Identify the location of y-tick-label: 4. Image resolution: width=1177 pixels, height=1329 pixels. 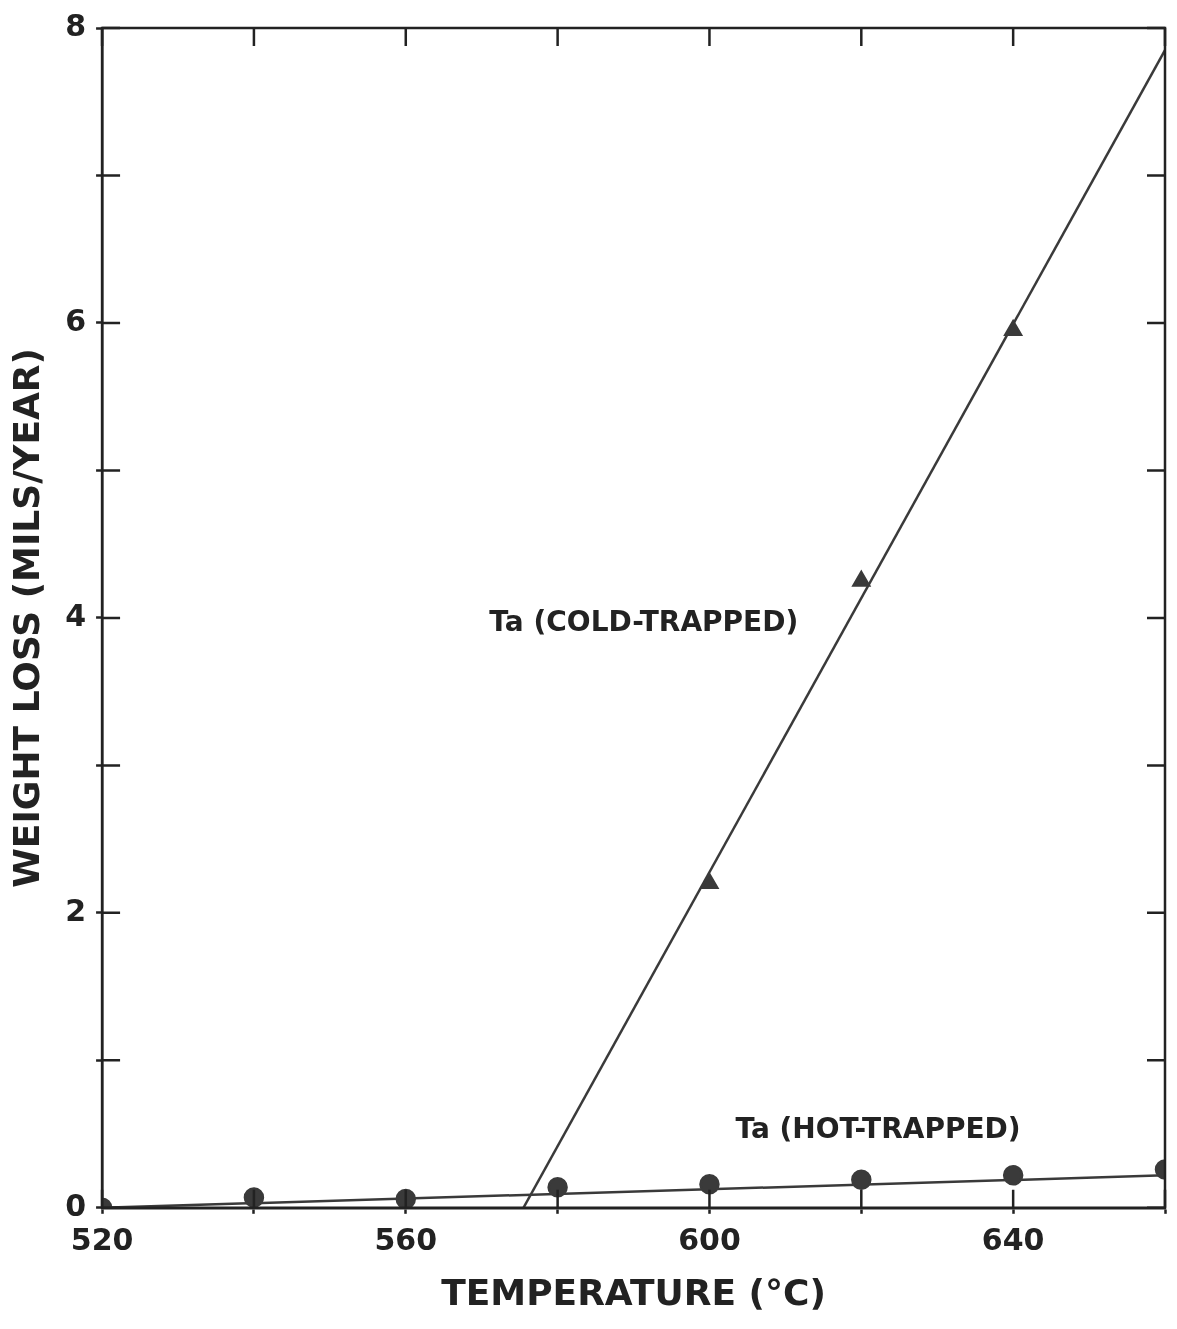
(76, 615).